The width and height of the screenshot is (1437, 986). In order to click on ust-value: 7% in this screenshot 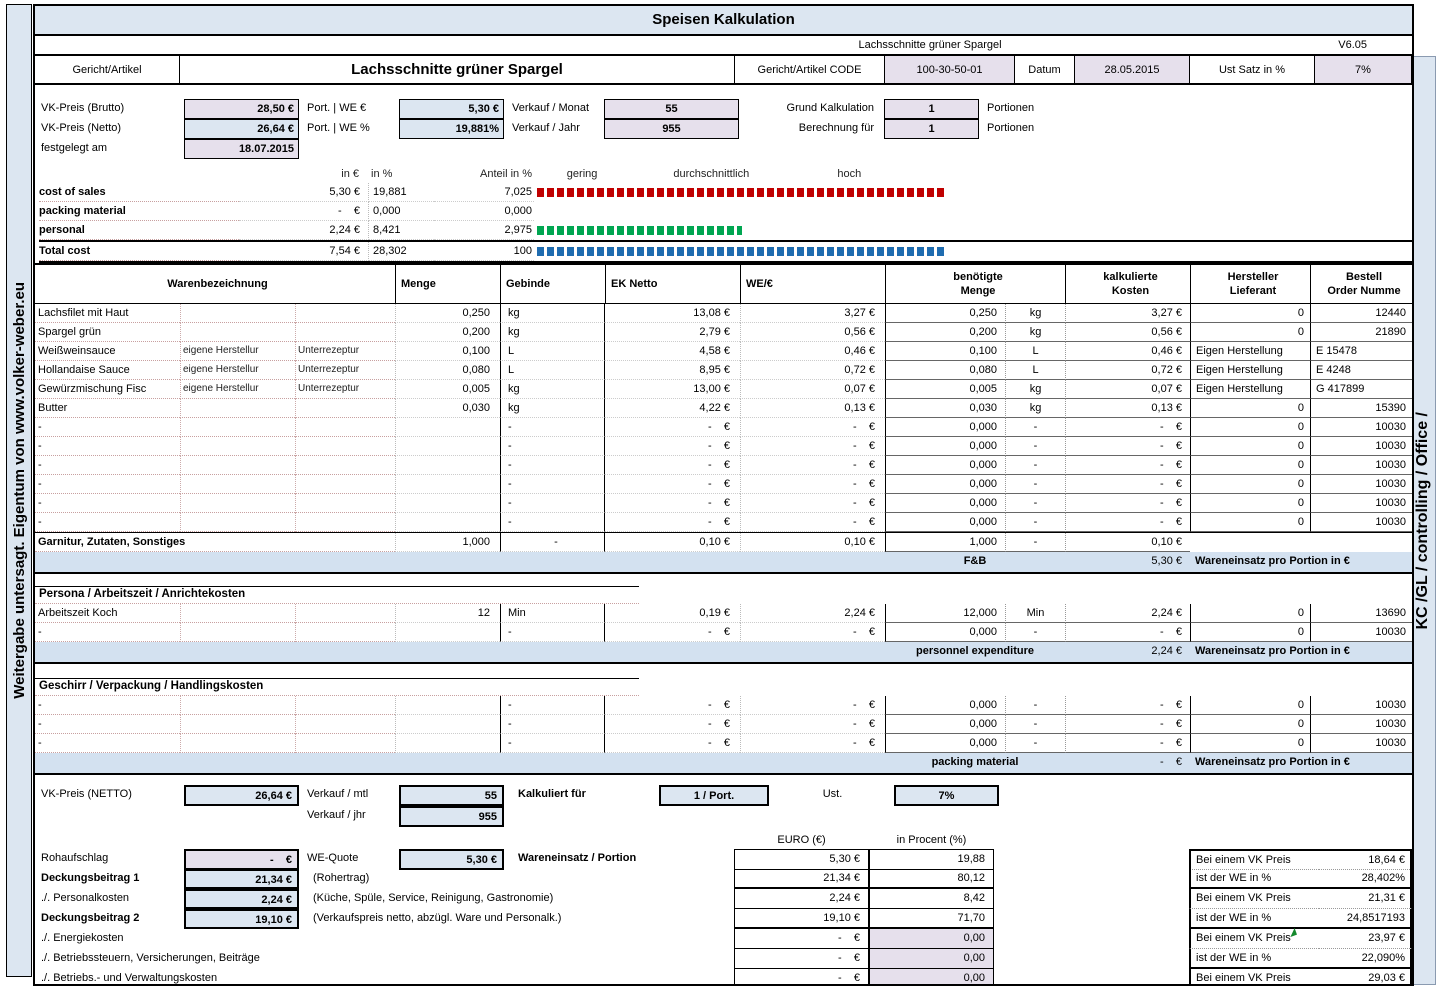, I will do `click(946, 795)`.